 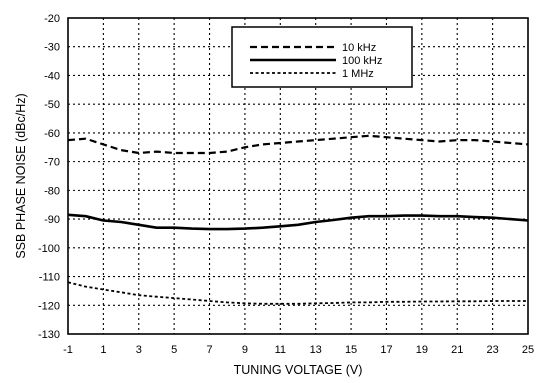 I want to click on y-tick-label: -60, so click(x=52, y=134).